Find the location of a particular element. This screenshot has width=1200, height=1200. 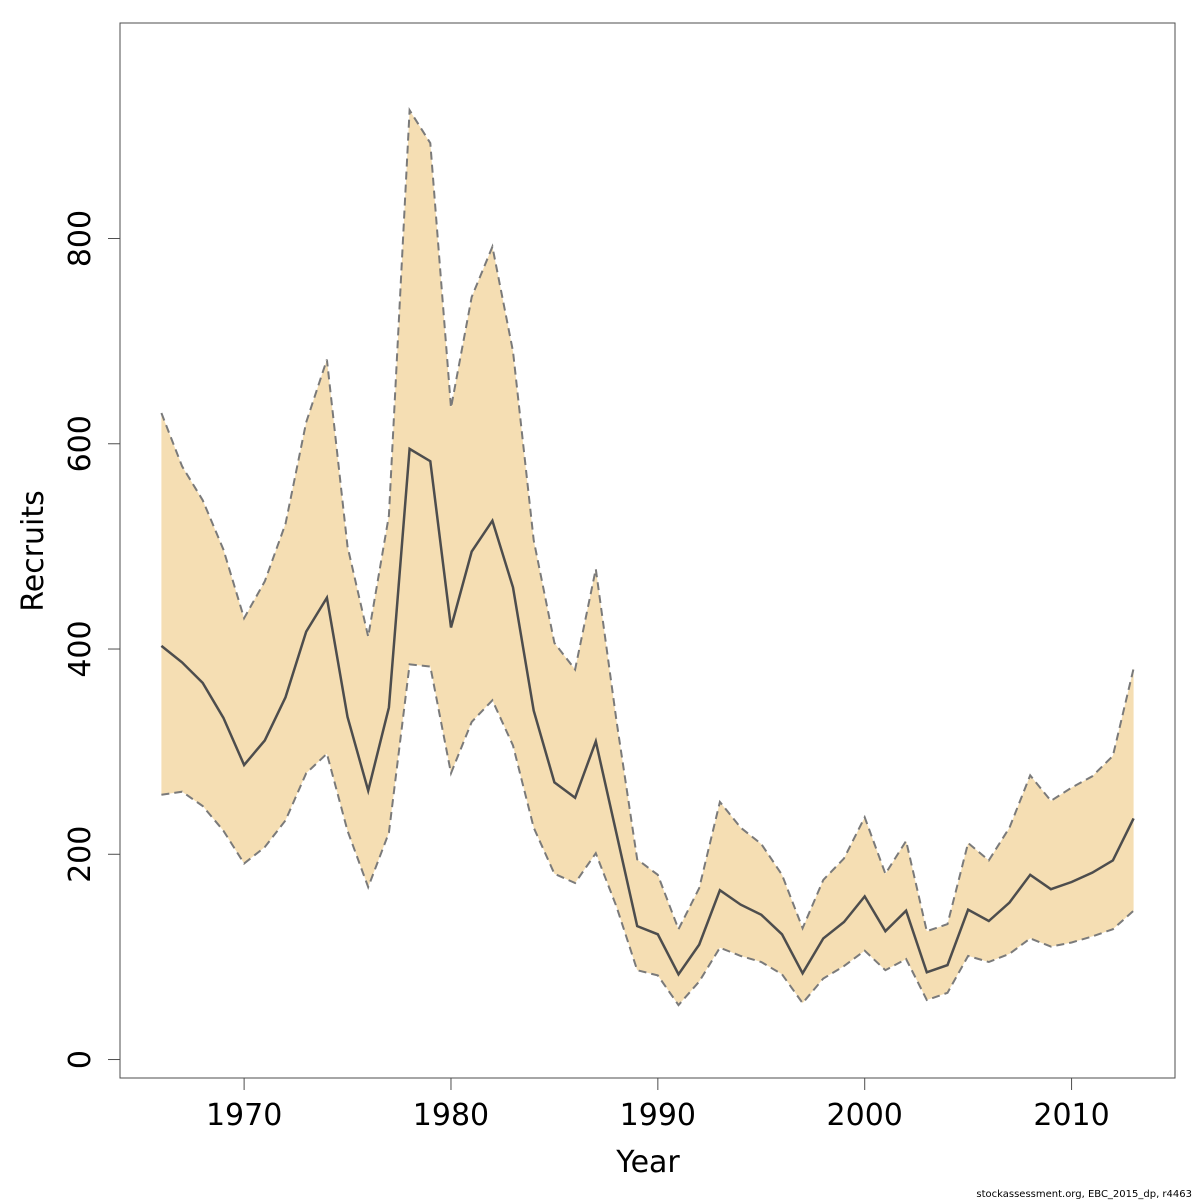

credit-text: stockassessment.org, EBC_2015_dp, r4463 is located at coordinates (1084, 1194).